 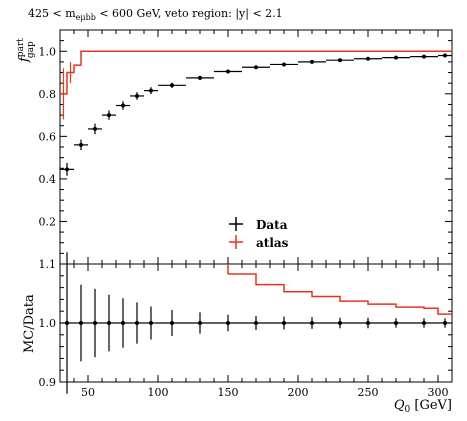 I want to click on legend-atlas-label: atlas, so click(x=272, y=243).